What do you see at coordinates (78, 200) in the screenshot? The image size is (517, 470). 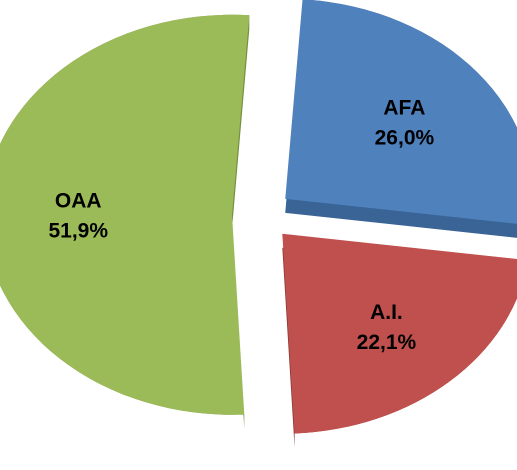 I see `slice-name-label: OAA` at bounding box center [78, 200].